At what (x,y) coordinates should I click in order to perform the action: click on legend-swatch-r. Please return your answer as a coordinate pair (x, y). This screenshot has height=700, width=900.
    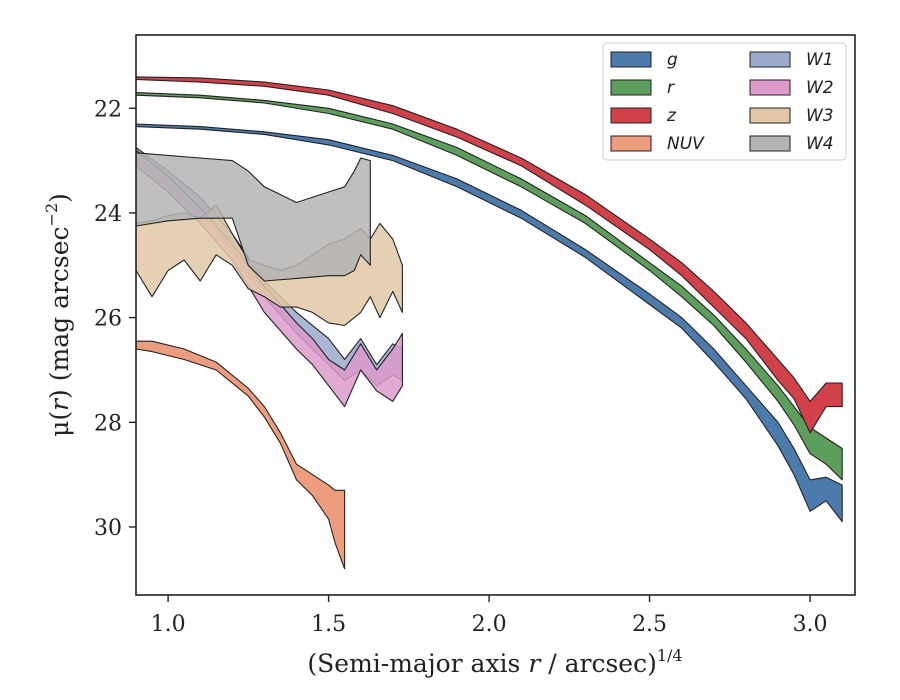
    Looking at the image, I should click on (631, 87).